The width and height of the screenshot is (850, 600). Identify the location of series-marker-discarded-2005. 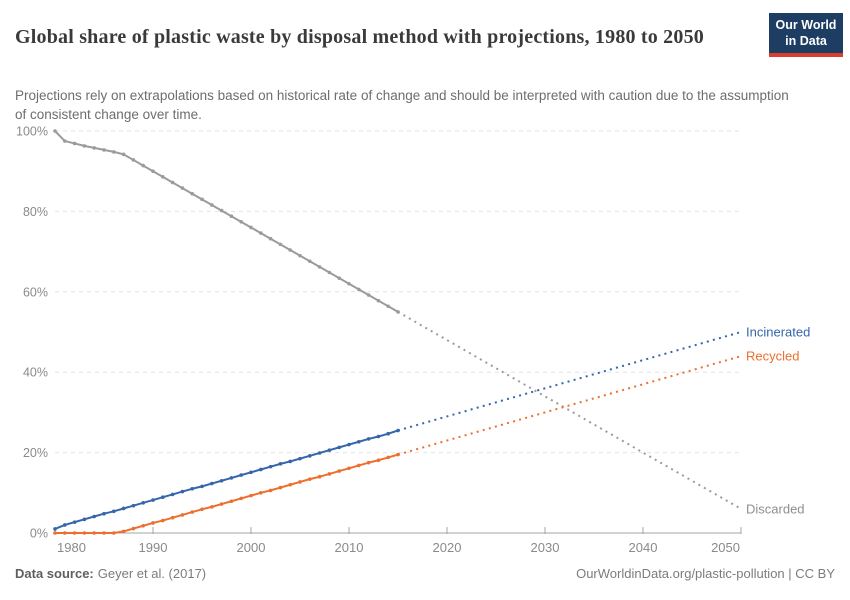
(300, 255).